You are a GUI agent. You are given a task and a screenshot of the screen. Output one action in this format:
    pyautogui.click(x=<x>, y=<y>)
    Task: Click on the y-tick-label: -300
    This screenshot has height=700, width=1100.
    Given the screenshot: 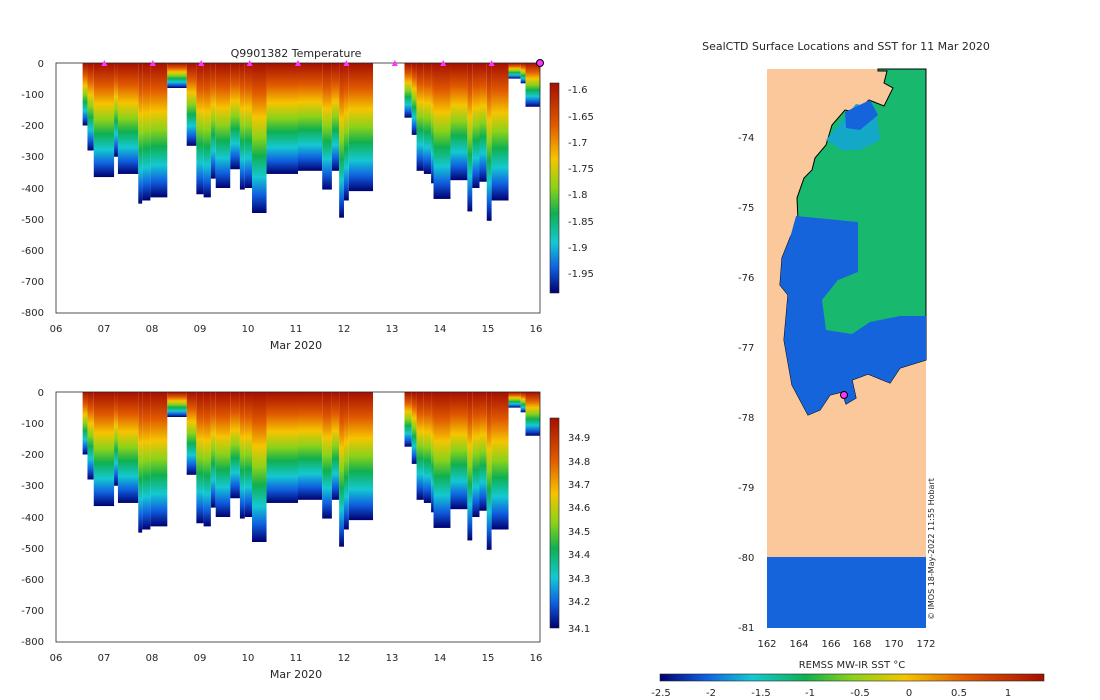 What is the action you would take?
    pyautogui.click(x=32, y=486)
    